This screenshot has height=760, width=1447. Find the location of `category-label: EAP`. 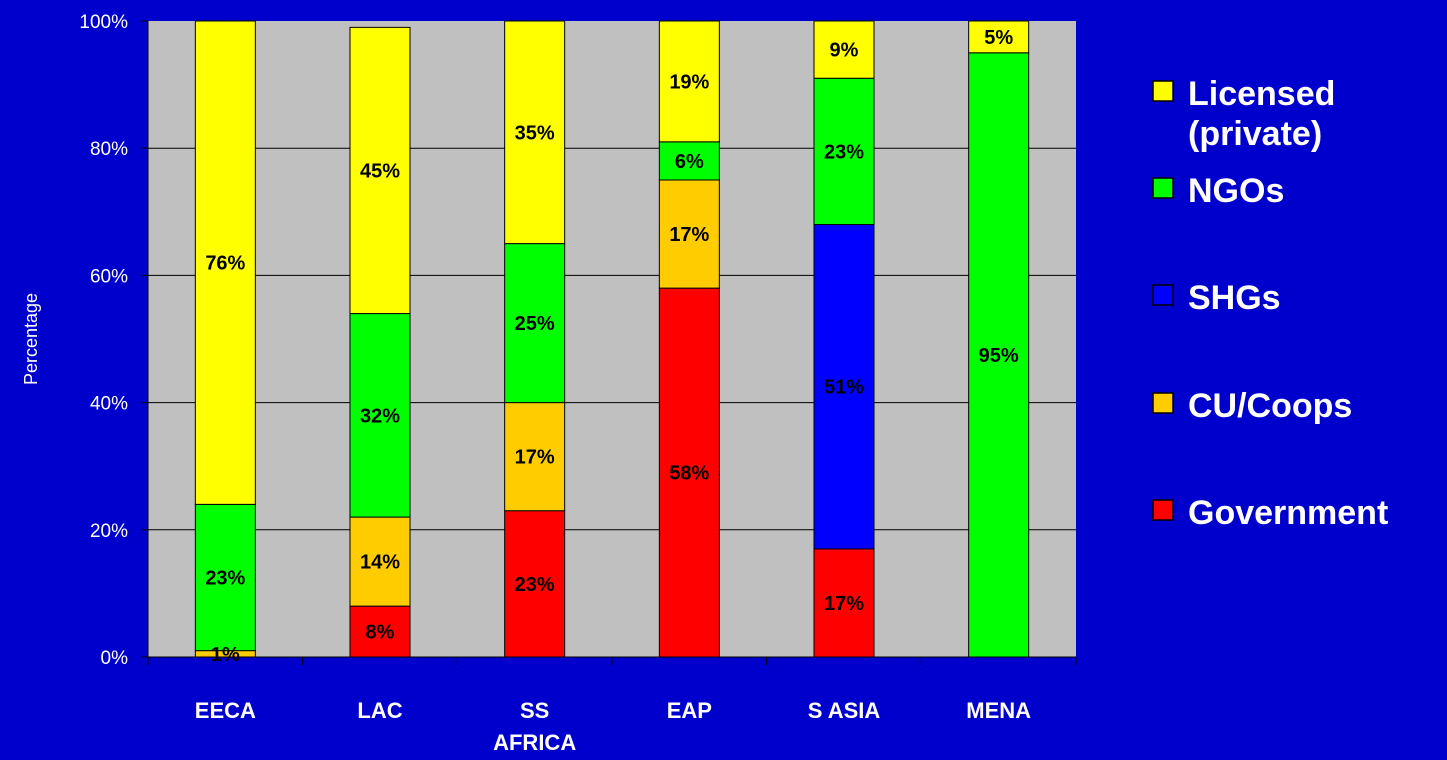

category-label: EAP is located at coordinates (689, 710).